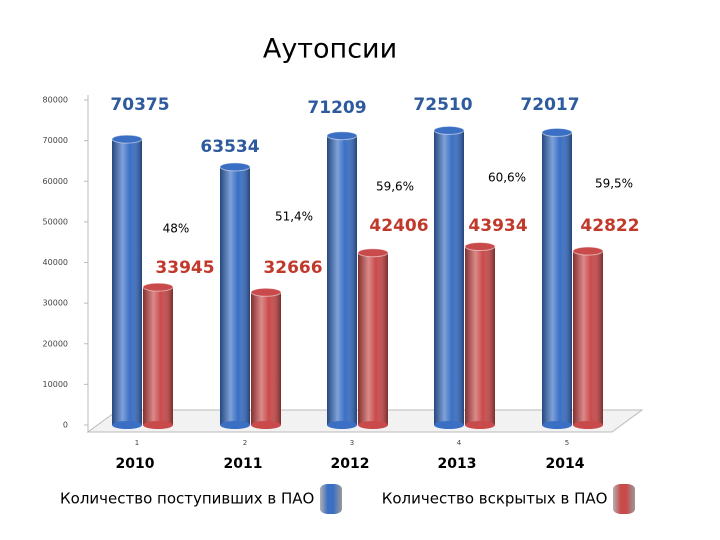 The image size is (720, 540). Describe the element at coordinates (457, 464) in the screenshot. I see `x-tick-label: 2013` at that location.